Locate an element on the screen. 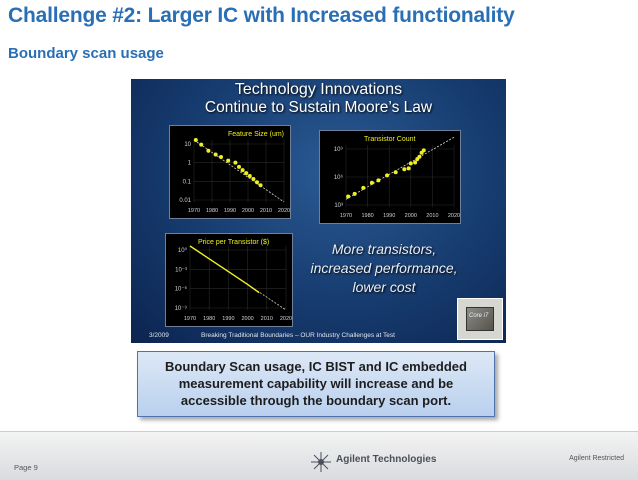 The image size is (638, 480). y-tick-label: 10 is located at coordinates (187, 145).